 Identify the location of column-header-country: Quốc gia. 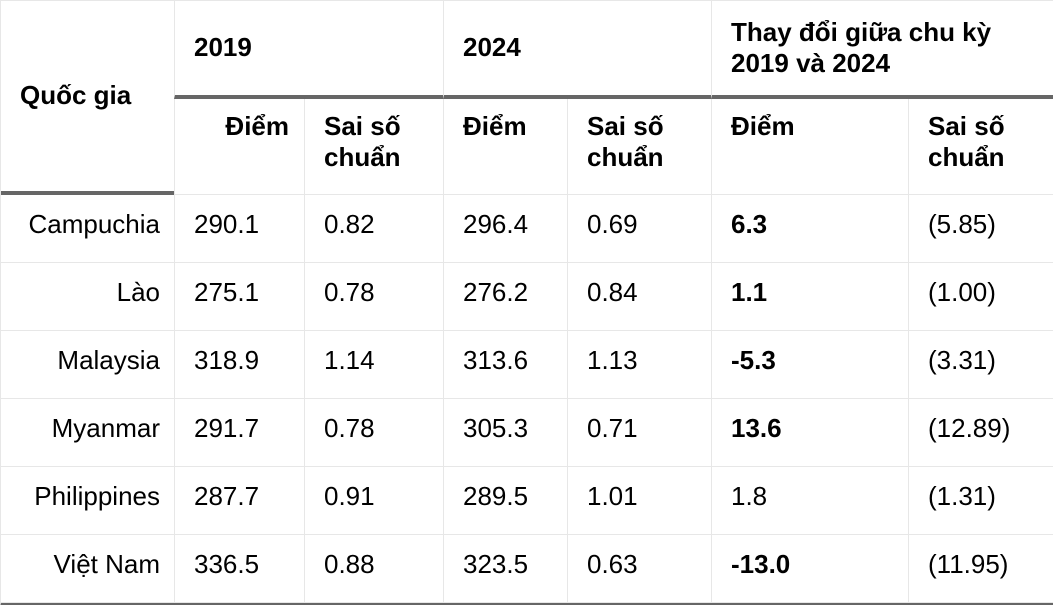
(87, 98).